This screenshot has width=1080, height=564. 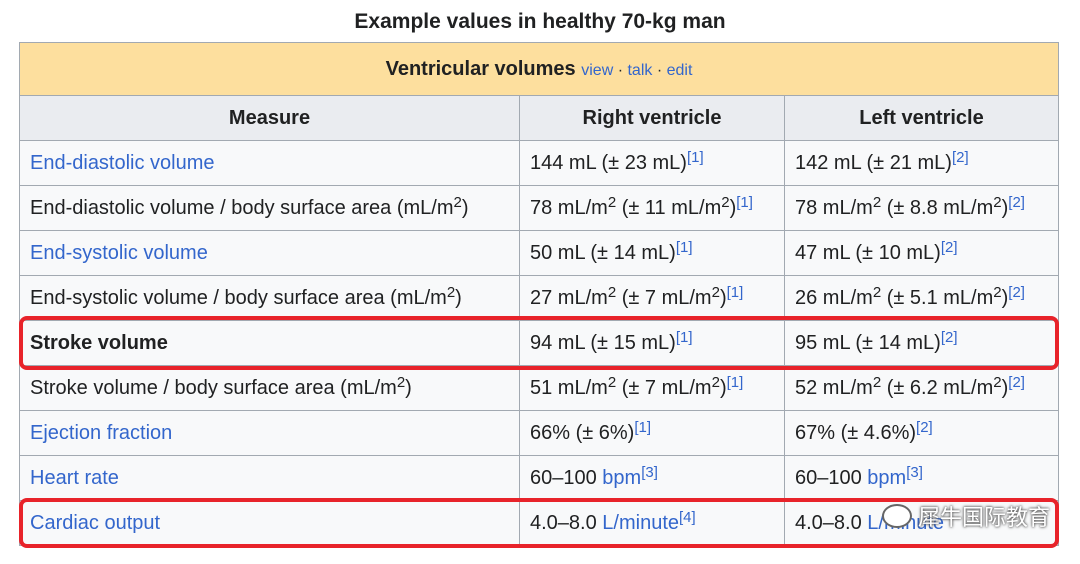 I want to click on measure-cell: Ejection fraction, so click(x=269, y=433).